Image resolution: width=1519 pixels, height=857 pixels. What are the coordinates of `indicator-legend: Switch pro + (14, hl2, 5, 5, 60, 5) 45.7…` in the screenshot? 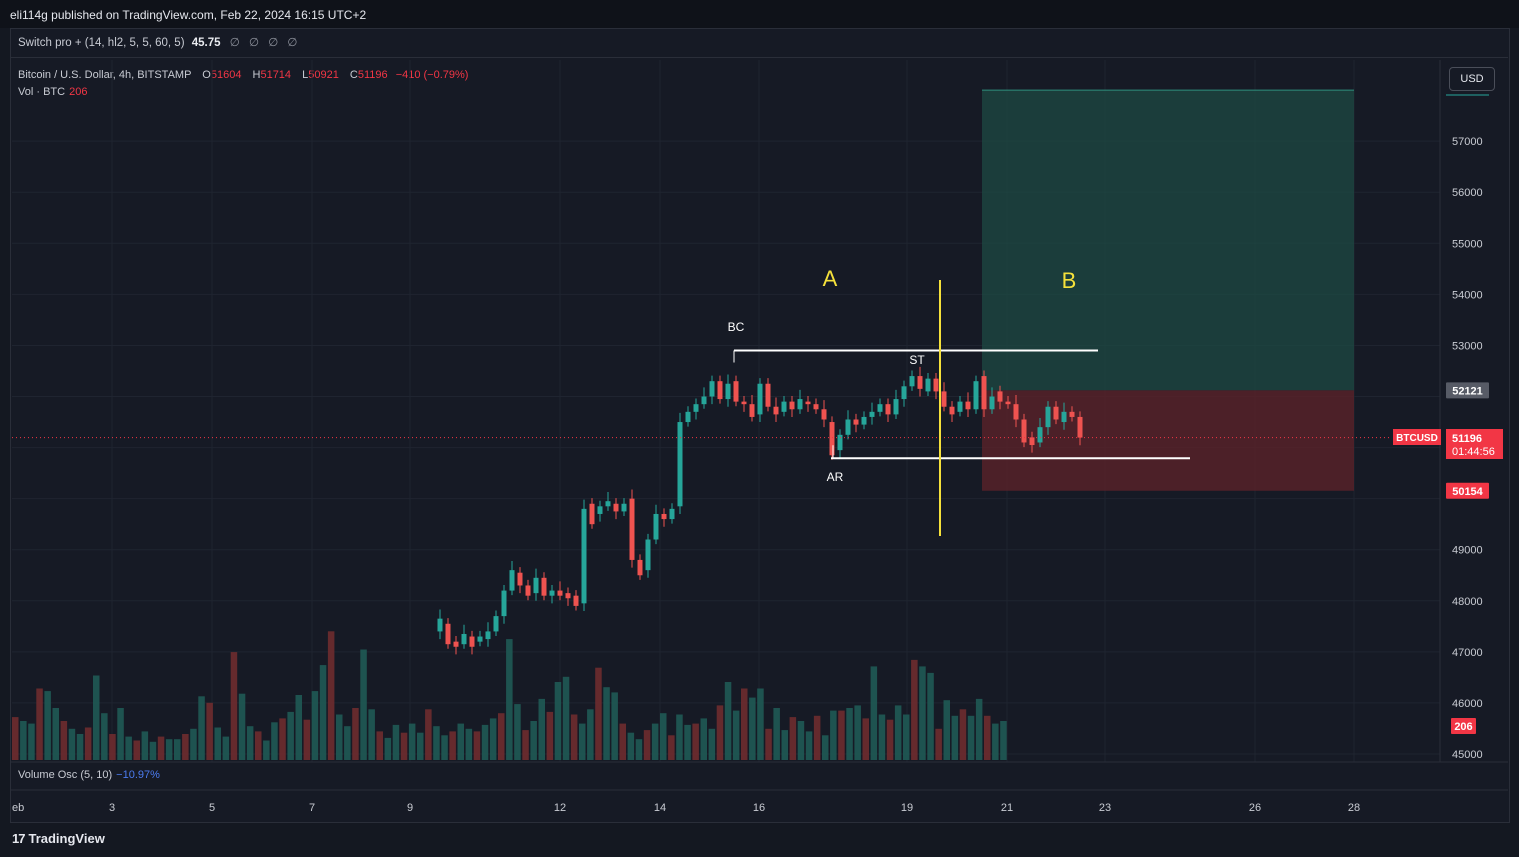 It's located at (157, 42).